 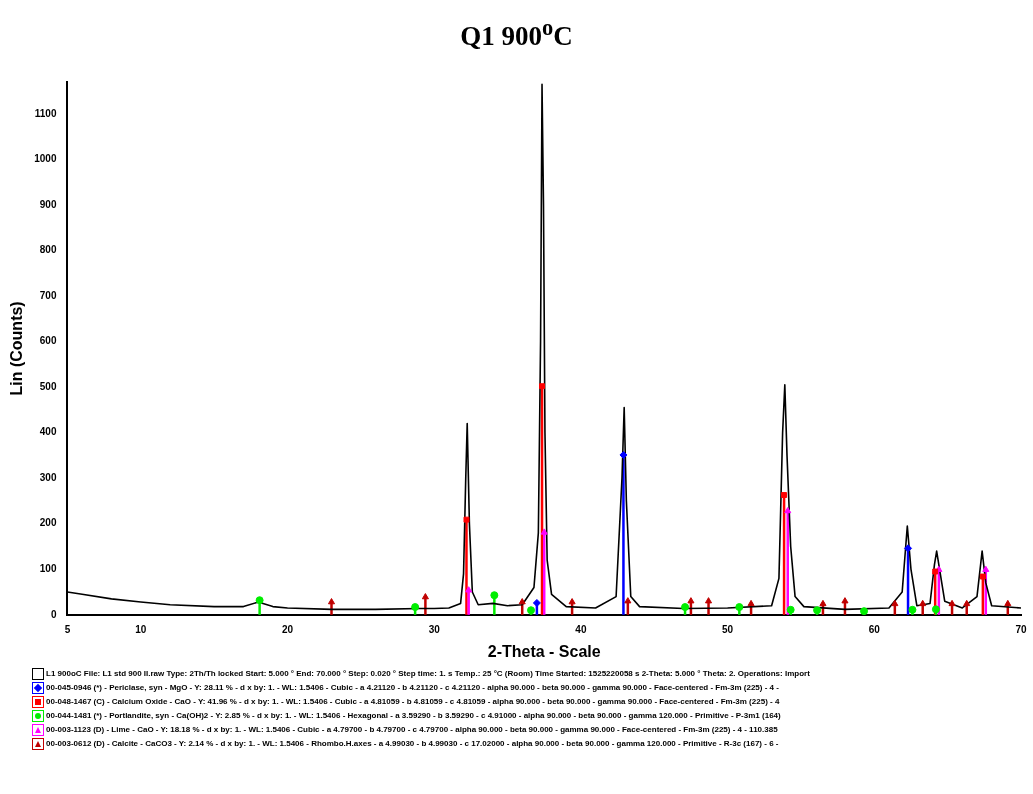 I want to click on y-tick-label: 100, so click(x=48, y=569).